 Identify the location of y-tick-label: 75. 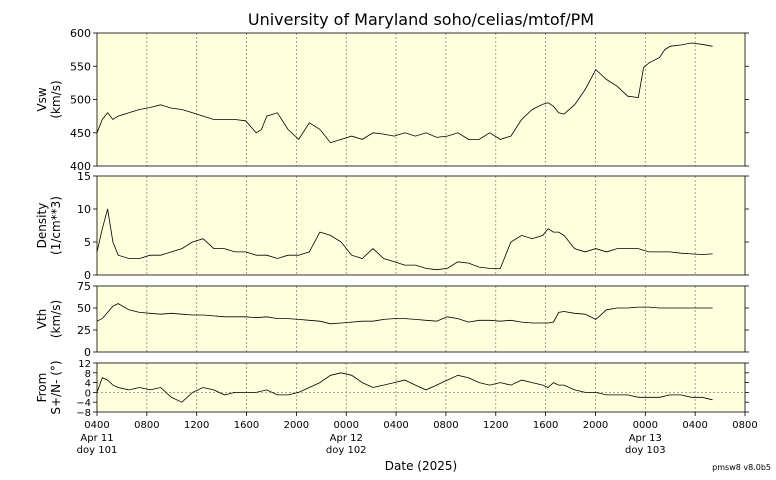
(84, 286).